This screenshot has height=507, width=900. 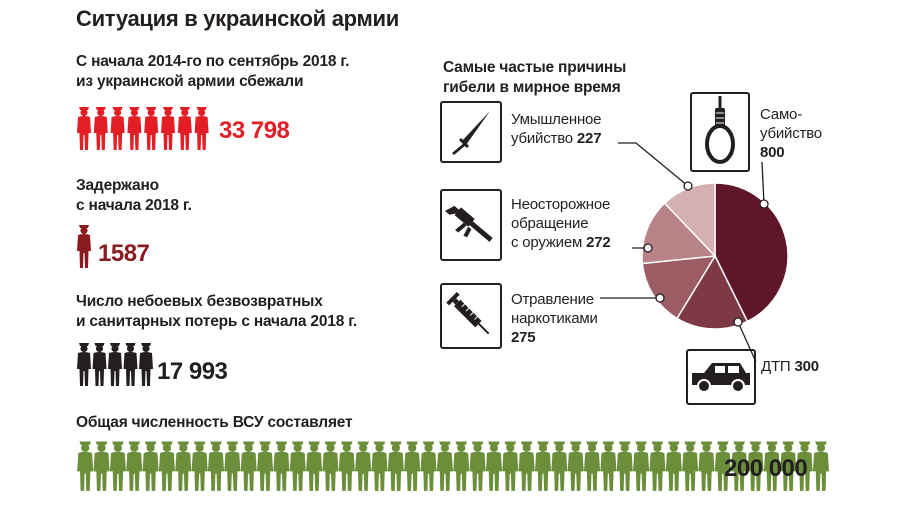 I want to click on total-figures, so click(x=453, y=466).